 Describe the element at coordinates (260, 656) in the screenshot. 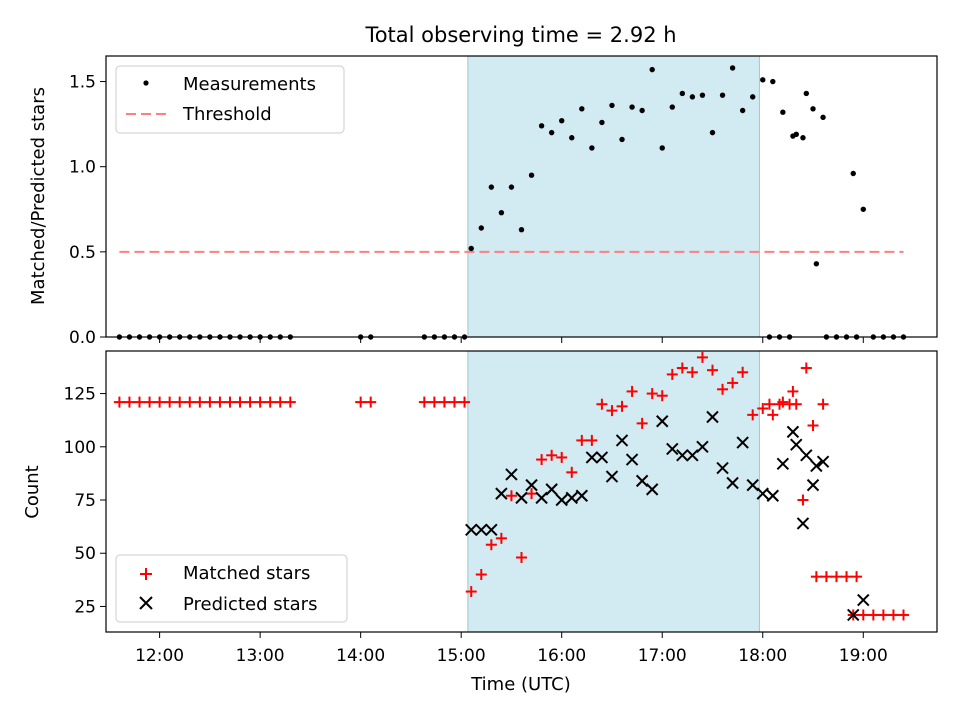

I see `x-tick-label: 13:00` at that location.